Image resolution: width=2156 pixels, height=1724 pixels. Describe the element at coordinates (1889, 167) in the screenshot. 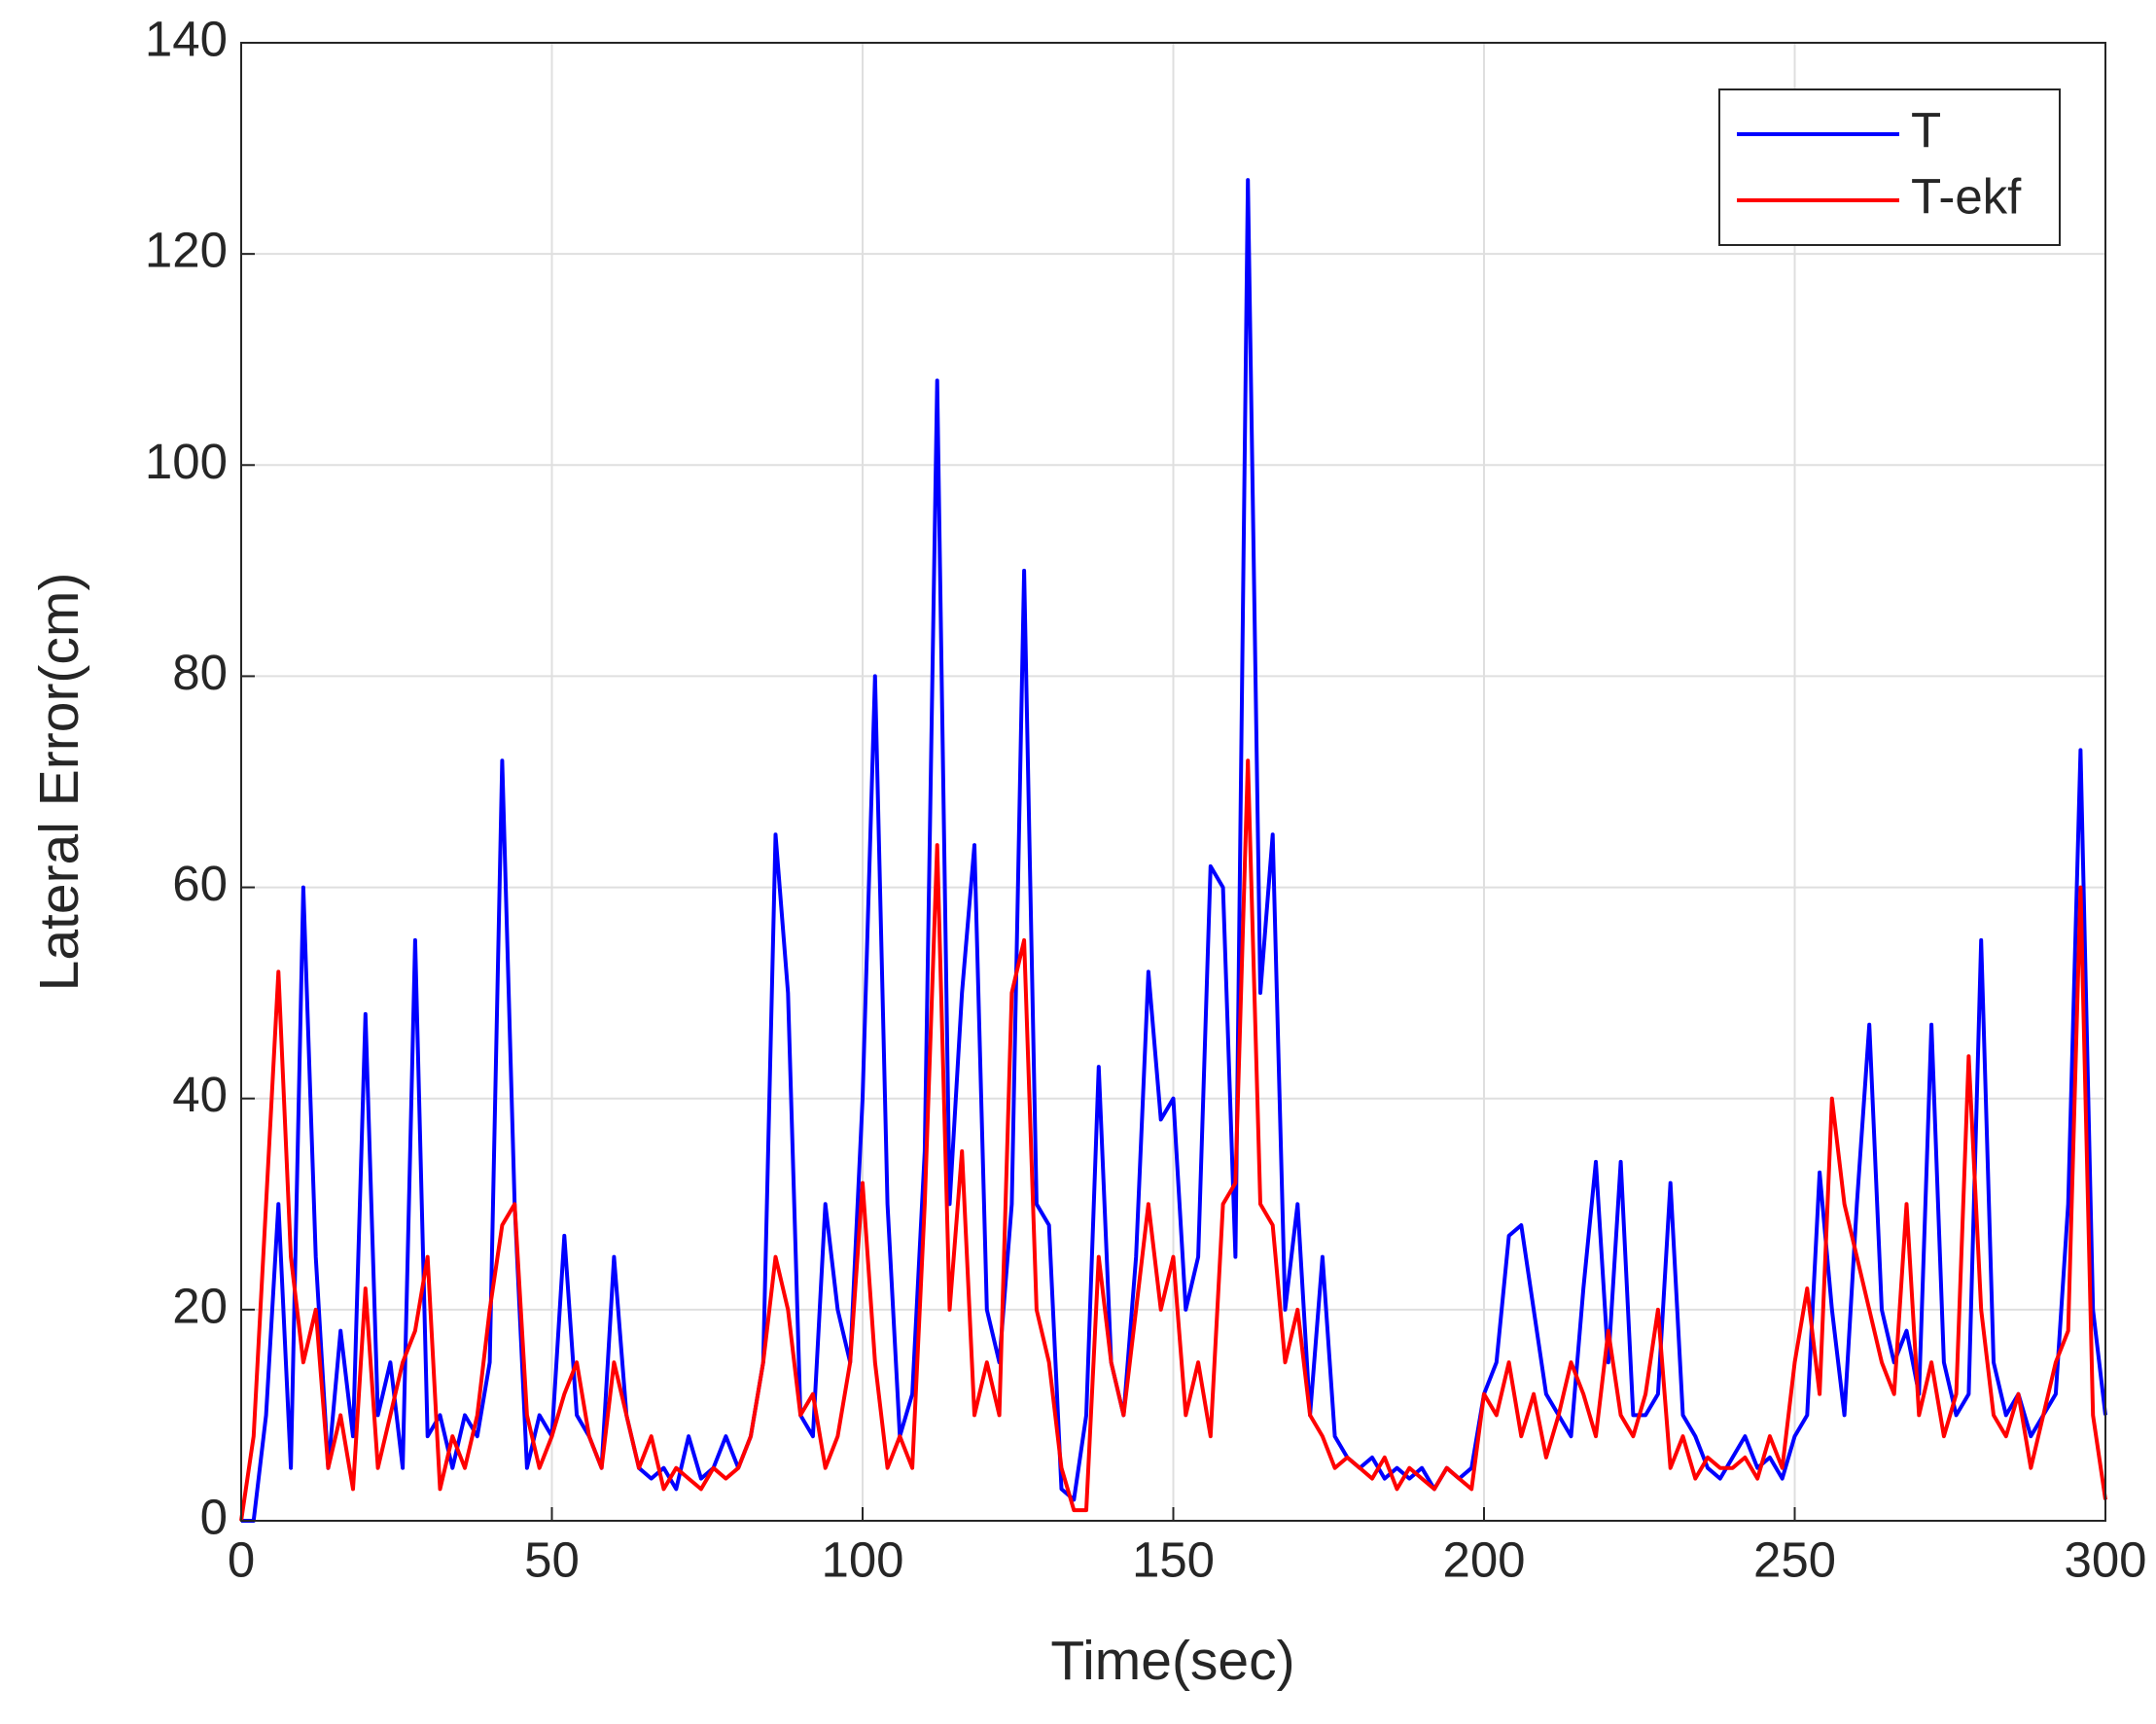

I see `legend-box` at that location.